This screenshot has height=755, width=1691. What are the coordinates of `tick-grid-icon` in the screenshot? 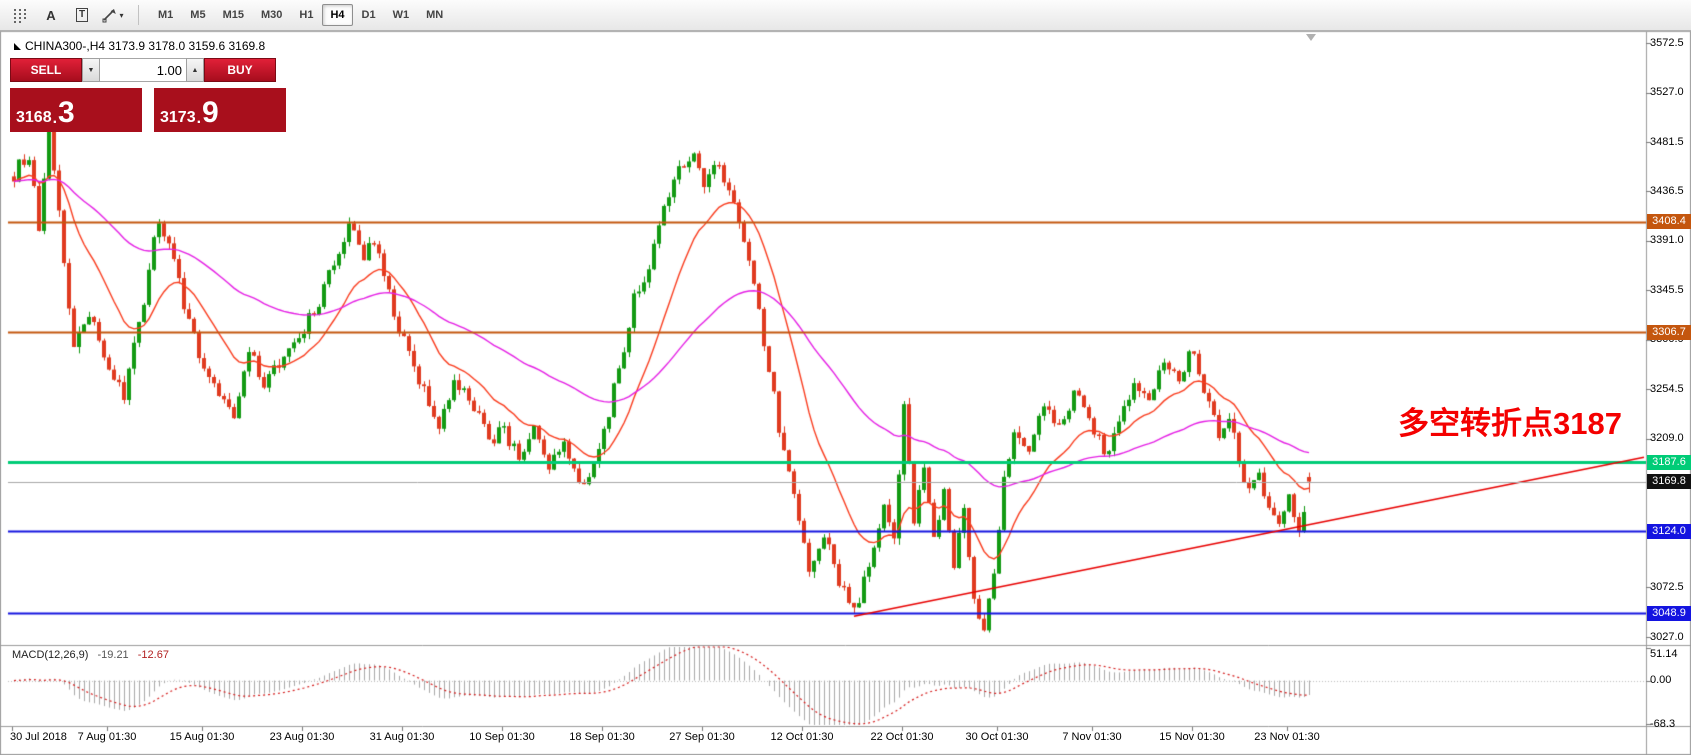 It's located at (20, 15).